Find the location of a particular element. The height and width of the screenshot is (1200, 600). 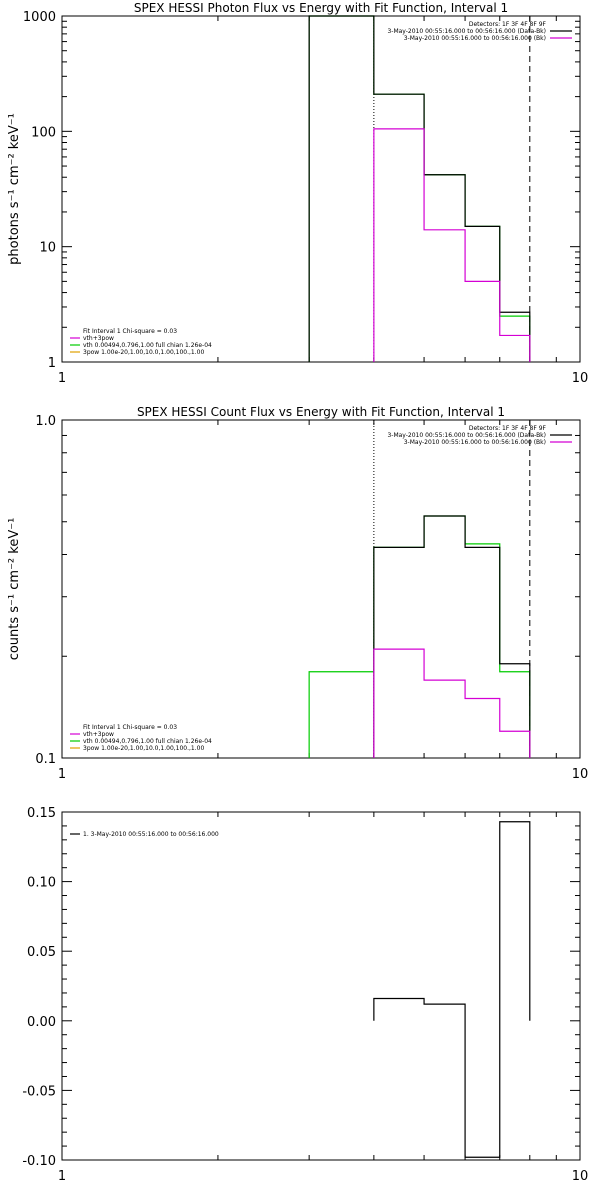

y-tick-label: 0.15 is located at coordinates (41, 813).